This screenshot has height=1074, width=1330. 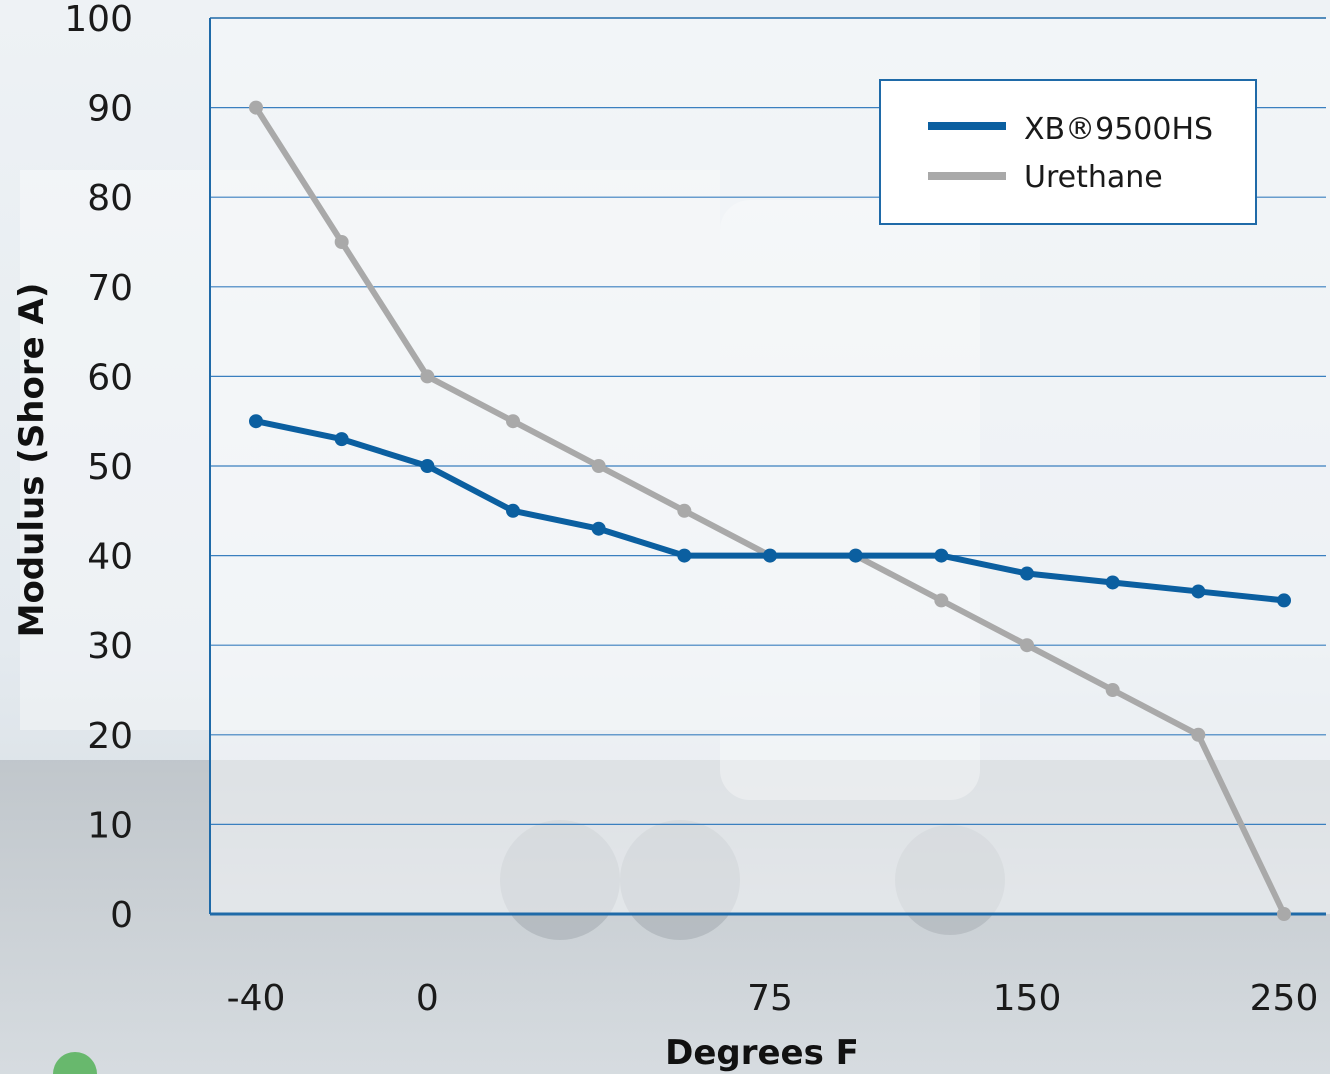 What do you see at coordinates (770, 998) in the screenshot?
I see `x-tick-label: 75` at bounding box center [770, 998].